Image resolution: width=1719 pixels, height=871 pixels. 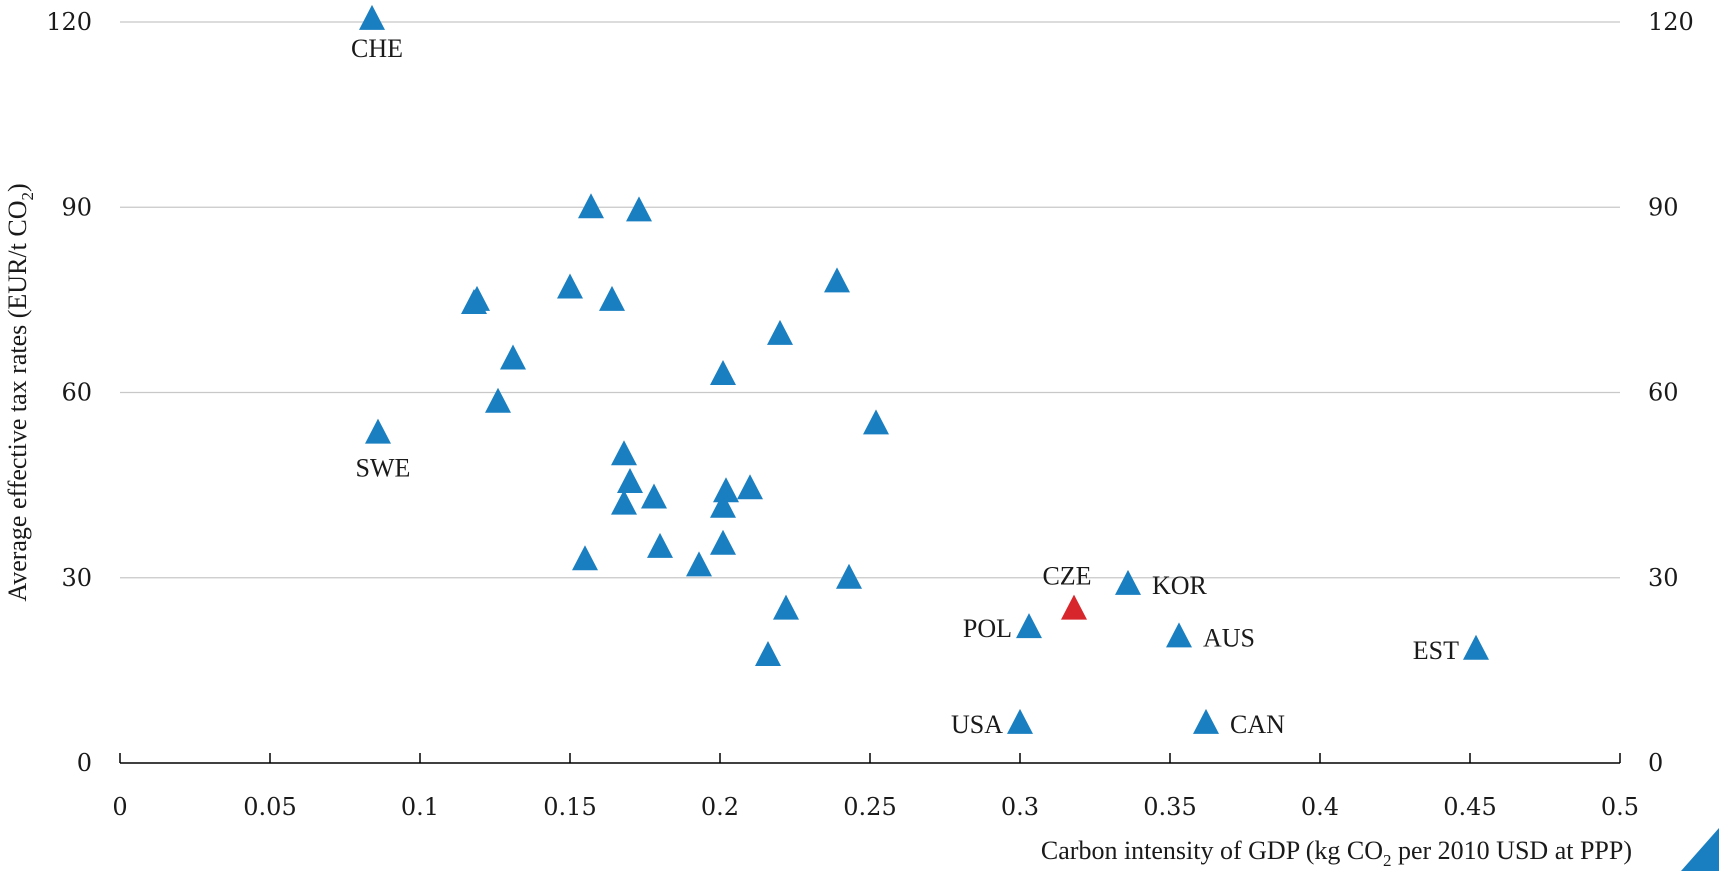 What do you see at coordinates (372, 17) in the screenshot?
I see `data-point-che` at bounding box center [372, 17].